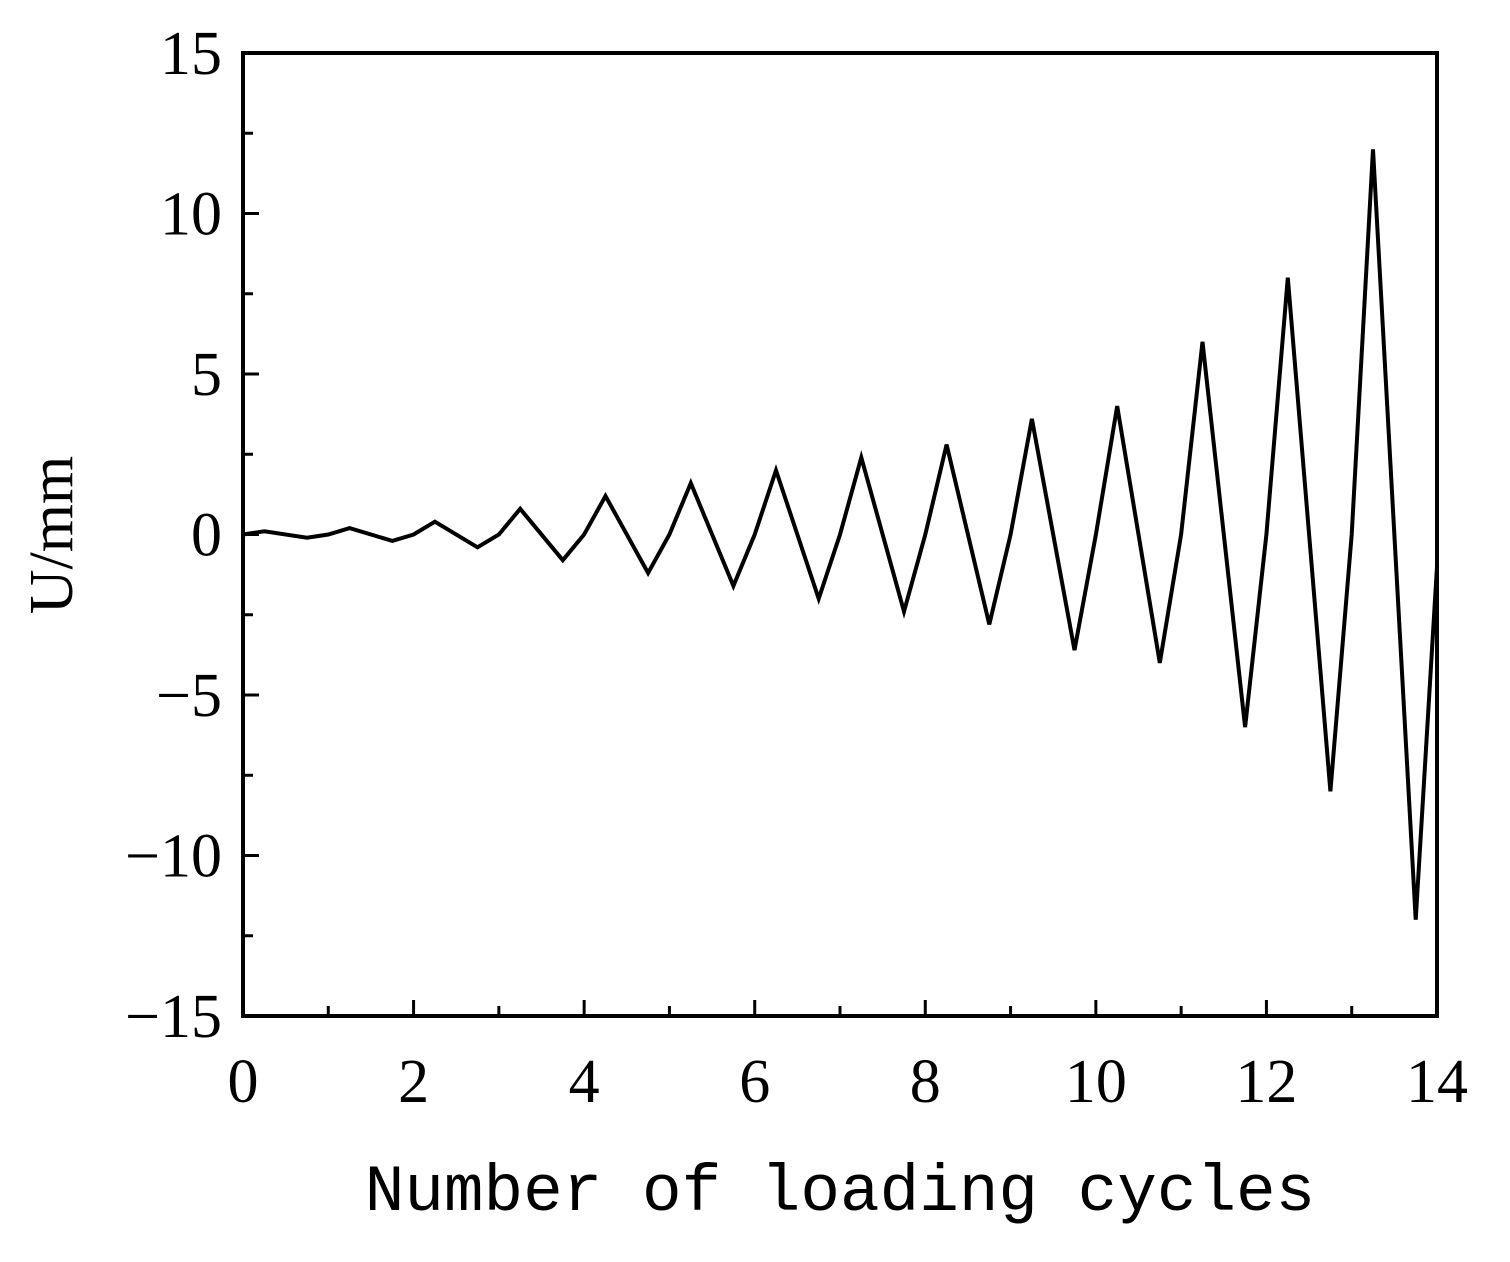 The image size is (1510, 1262). What do you see at coordinates (1266, 1082) in the screenshot?
I see `x-tick-label: 12` at bounding box center [1266, 1082].